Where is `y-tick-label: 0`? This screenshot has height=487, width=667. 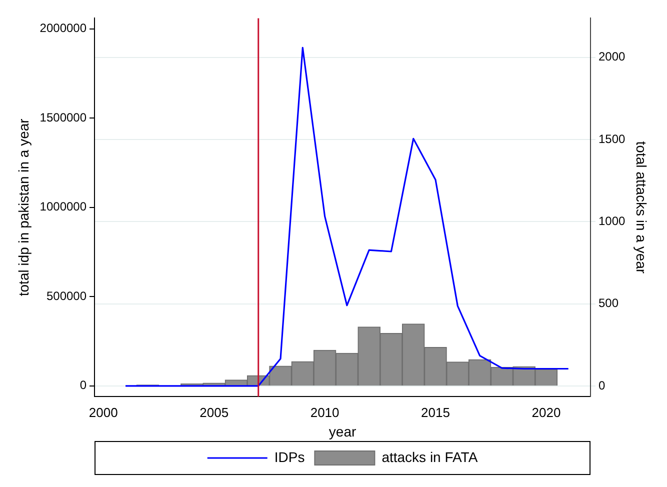 y-tick-label: 0 is located at coordinates (83, 385).